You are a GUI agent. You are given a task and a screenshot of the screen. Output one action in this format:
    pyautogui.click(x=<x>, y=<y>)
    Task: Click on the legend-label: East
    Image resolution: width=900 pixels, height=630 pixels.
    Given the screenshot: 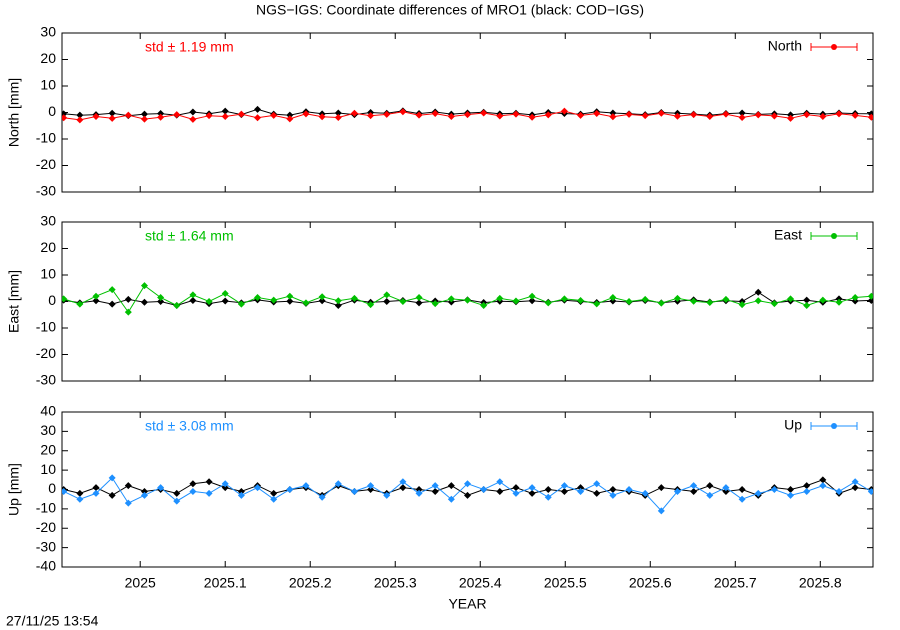 What is the action you would take?
    pyautogui.click(x=788, y=235)
    